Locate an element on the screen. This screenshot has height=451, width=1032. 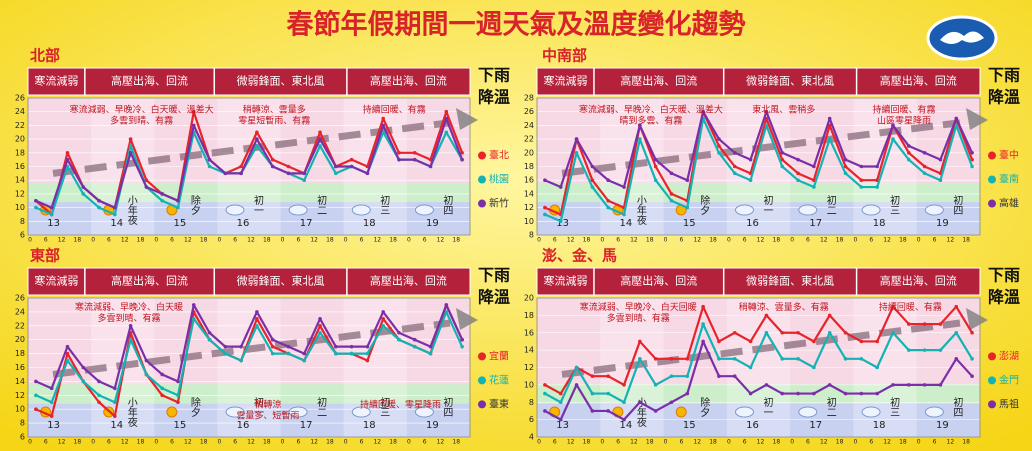
day-note: 除夕 is located at coordinates (194, 407).